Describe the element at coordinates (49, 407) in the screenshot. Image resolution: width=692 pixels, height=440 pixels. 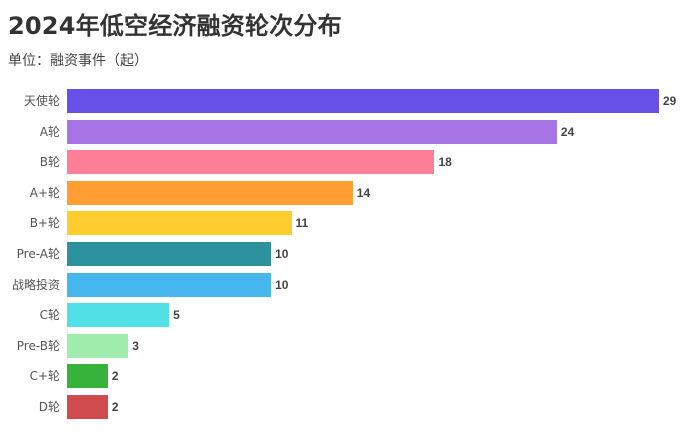
I see `category-label: D轮` at that location.